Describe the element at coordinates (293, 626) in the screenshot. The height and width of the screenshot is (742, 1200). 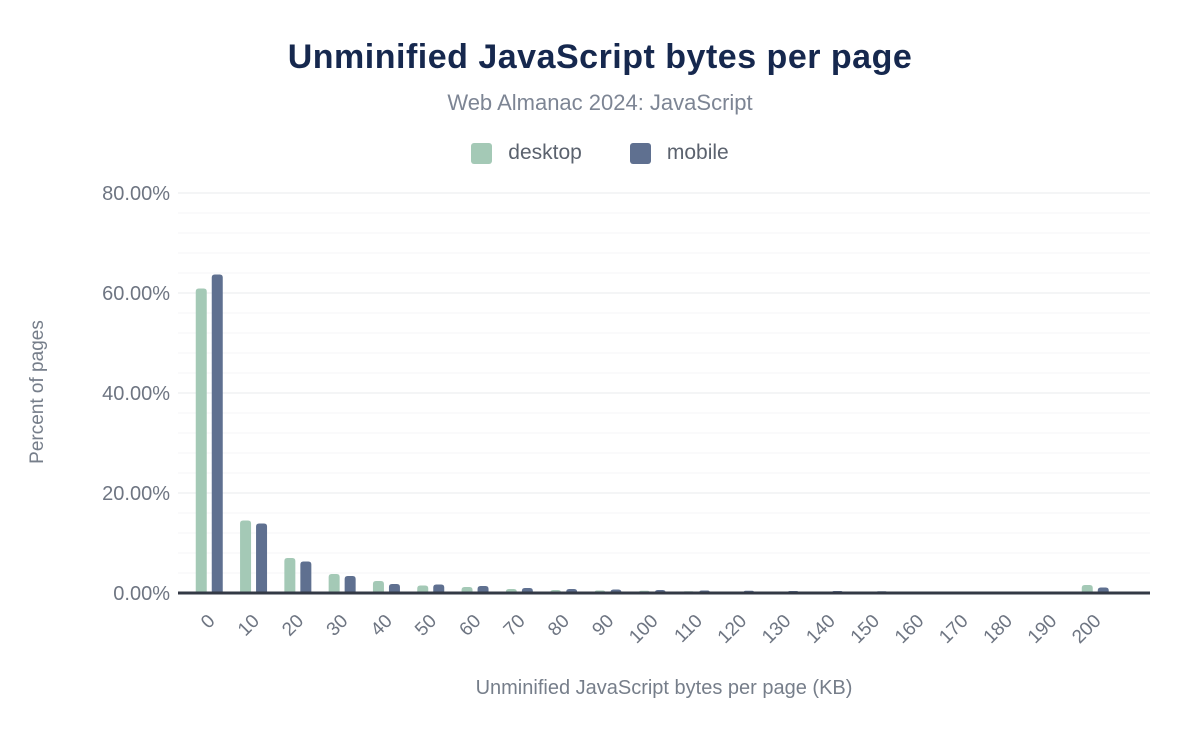
I see `x-tick-label: 20` at that location.